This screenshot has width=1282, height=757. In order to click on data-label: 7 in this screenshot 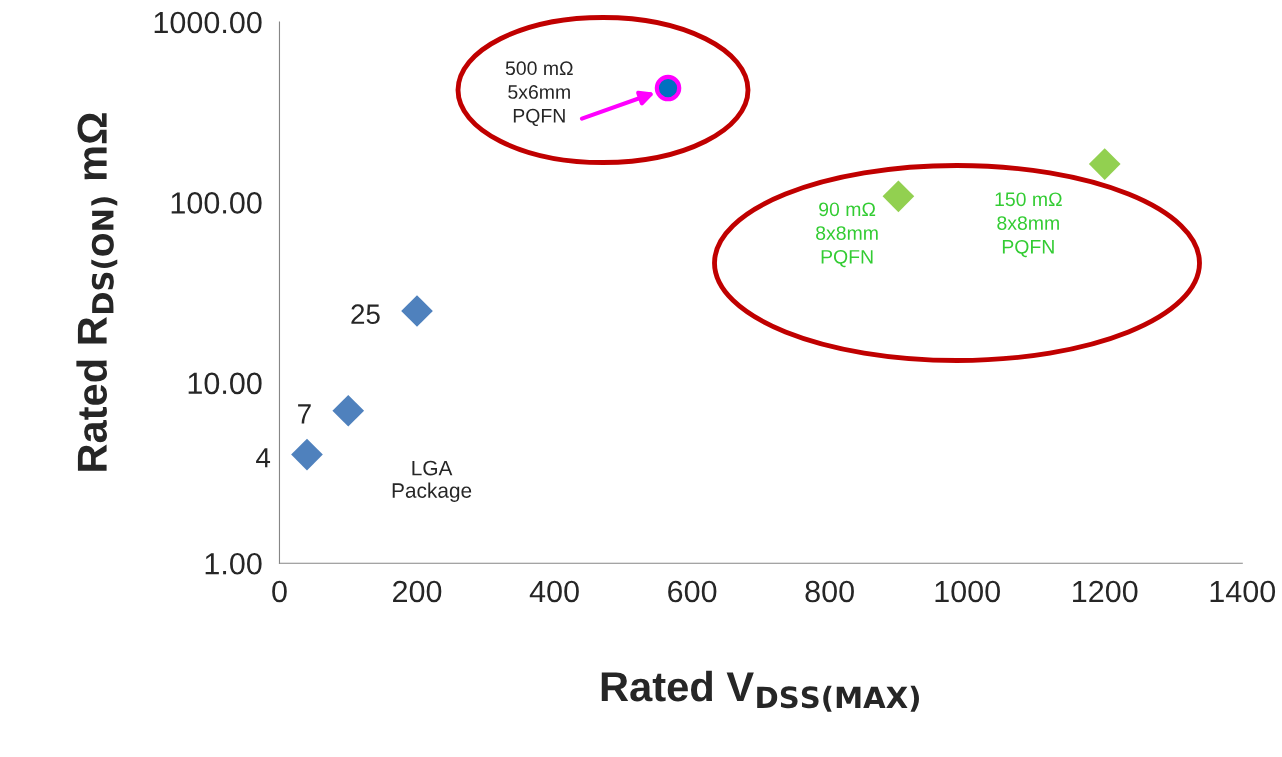, I will do `click(304, 414)`.